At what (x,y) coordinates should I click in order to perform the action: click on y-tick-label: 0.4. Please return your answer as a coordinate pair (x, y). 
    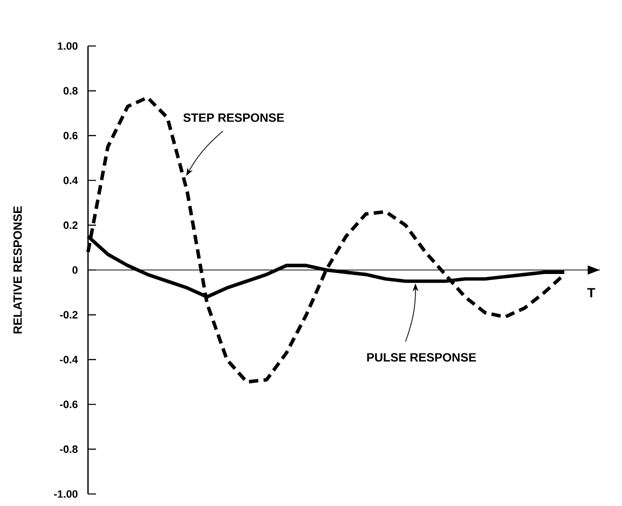
    Looking at the image, I should click on (71, 180).